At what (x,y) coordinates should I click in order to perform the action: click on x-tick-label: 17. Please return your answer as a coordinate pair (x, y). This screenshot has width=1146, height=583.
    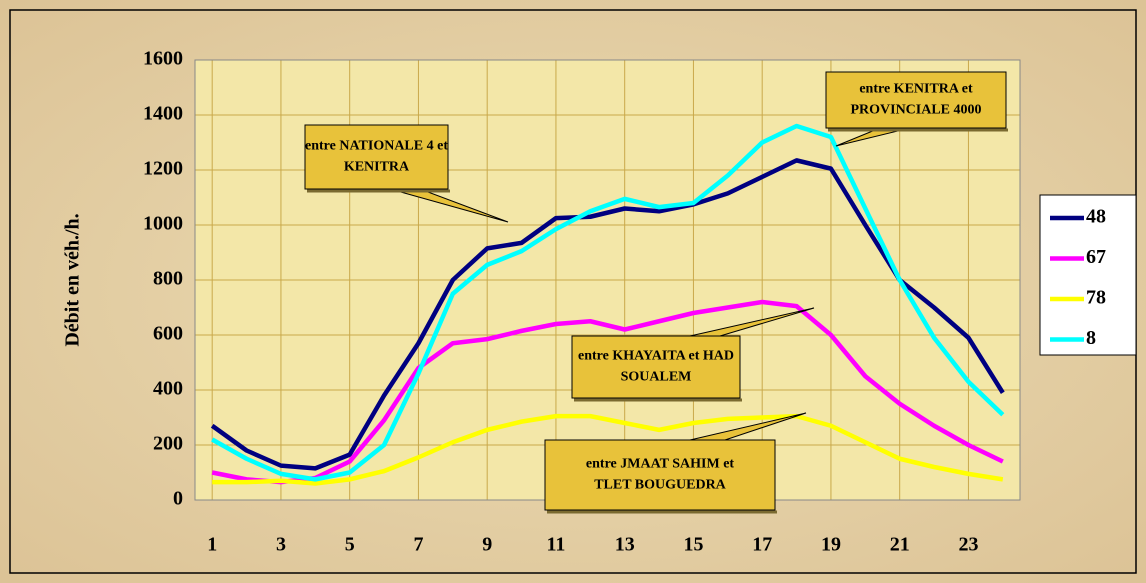
    Looking at the image, I should click on (762, 545).